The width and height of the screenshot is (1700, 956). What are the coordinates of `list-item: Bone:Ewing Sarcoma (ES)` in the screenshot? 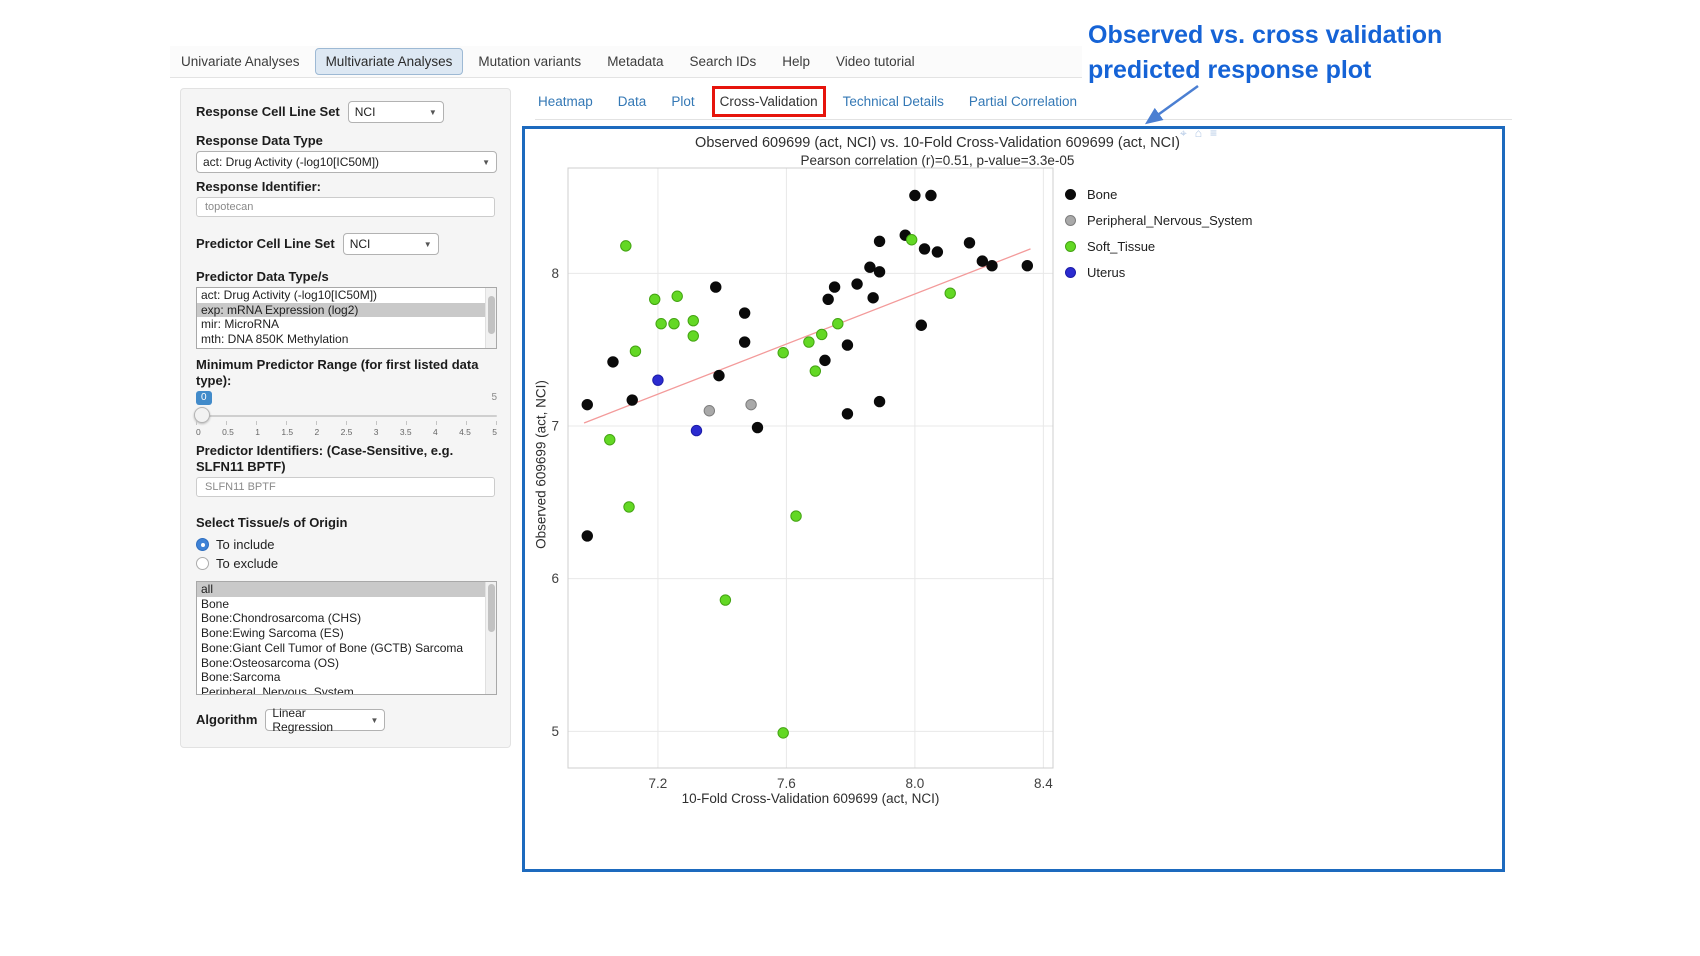 It's located at (272, 633).